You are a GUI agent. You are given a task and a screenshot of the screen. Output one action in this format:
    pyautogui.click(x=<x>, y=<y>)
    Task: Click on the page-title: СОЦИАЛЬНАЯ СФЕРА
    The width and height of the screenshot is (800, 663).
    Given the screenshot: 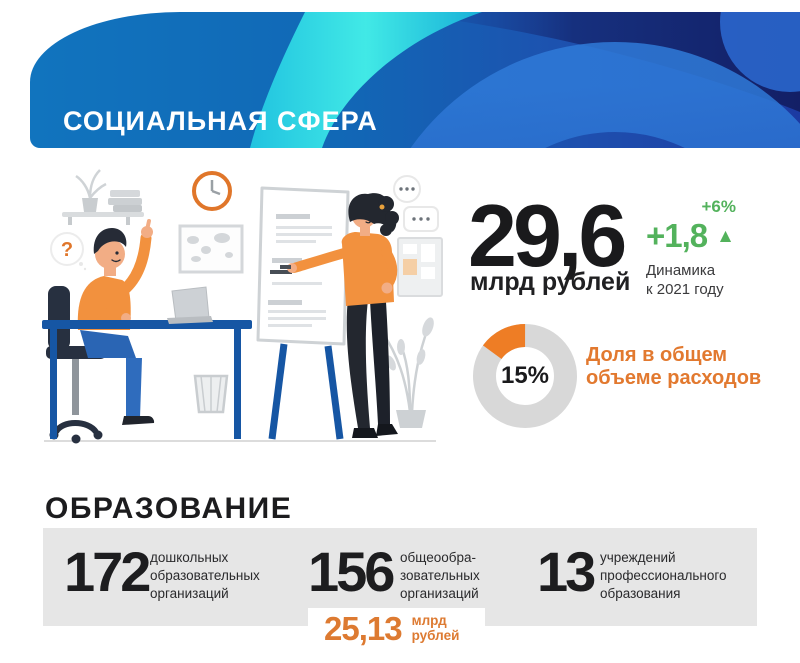 What is the action you would take?
    pyautogui.click(x=220, y=121)
    